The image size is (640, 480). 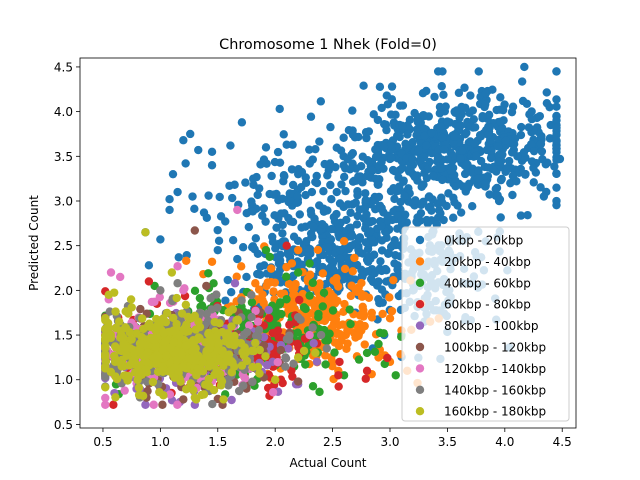 I want to click on y-tick-label: 4.5, so click(x=63, y=67).